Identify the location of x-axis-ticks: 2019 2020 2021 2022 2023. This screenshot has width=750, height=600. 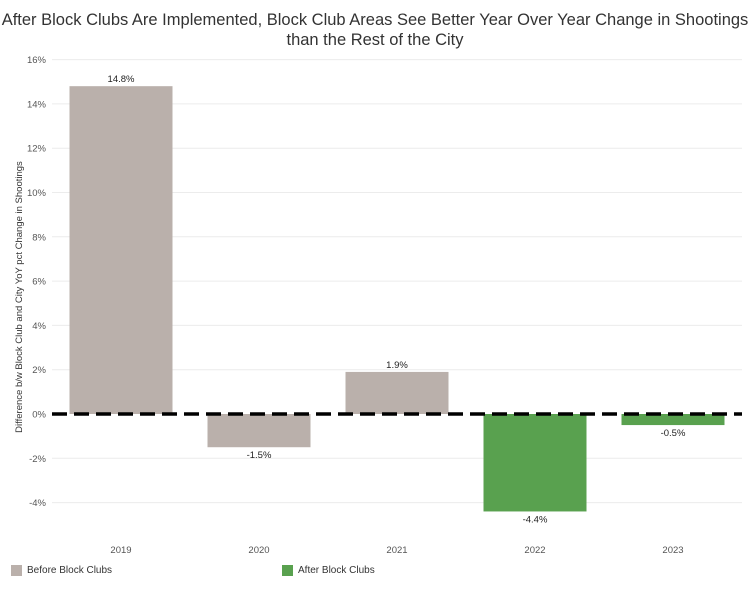
(396, 550).